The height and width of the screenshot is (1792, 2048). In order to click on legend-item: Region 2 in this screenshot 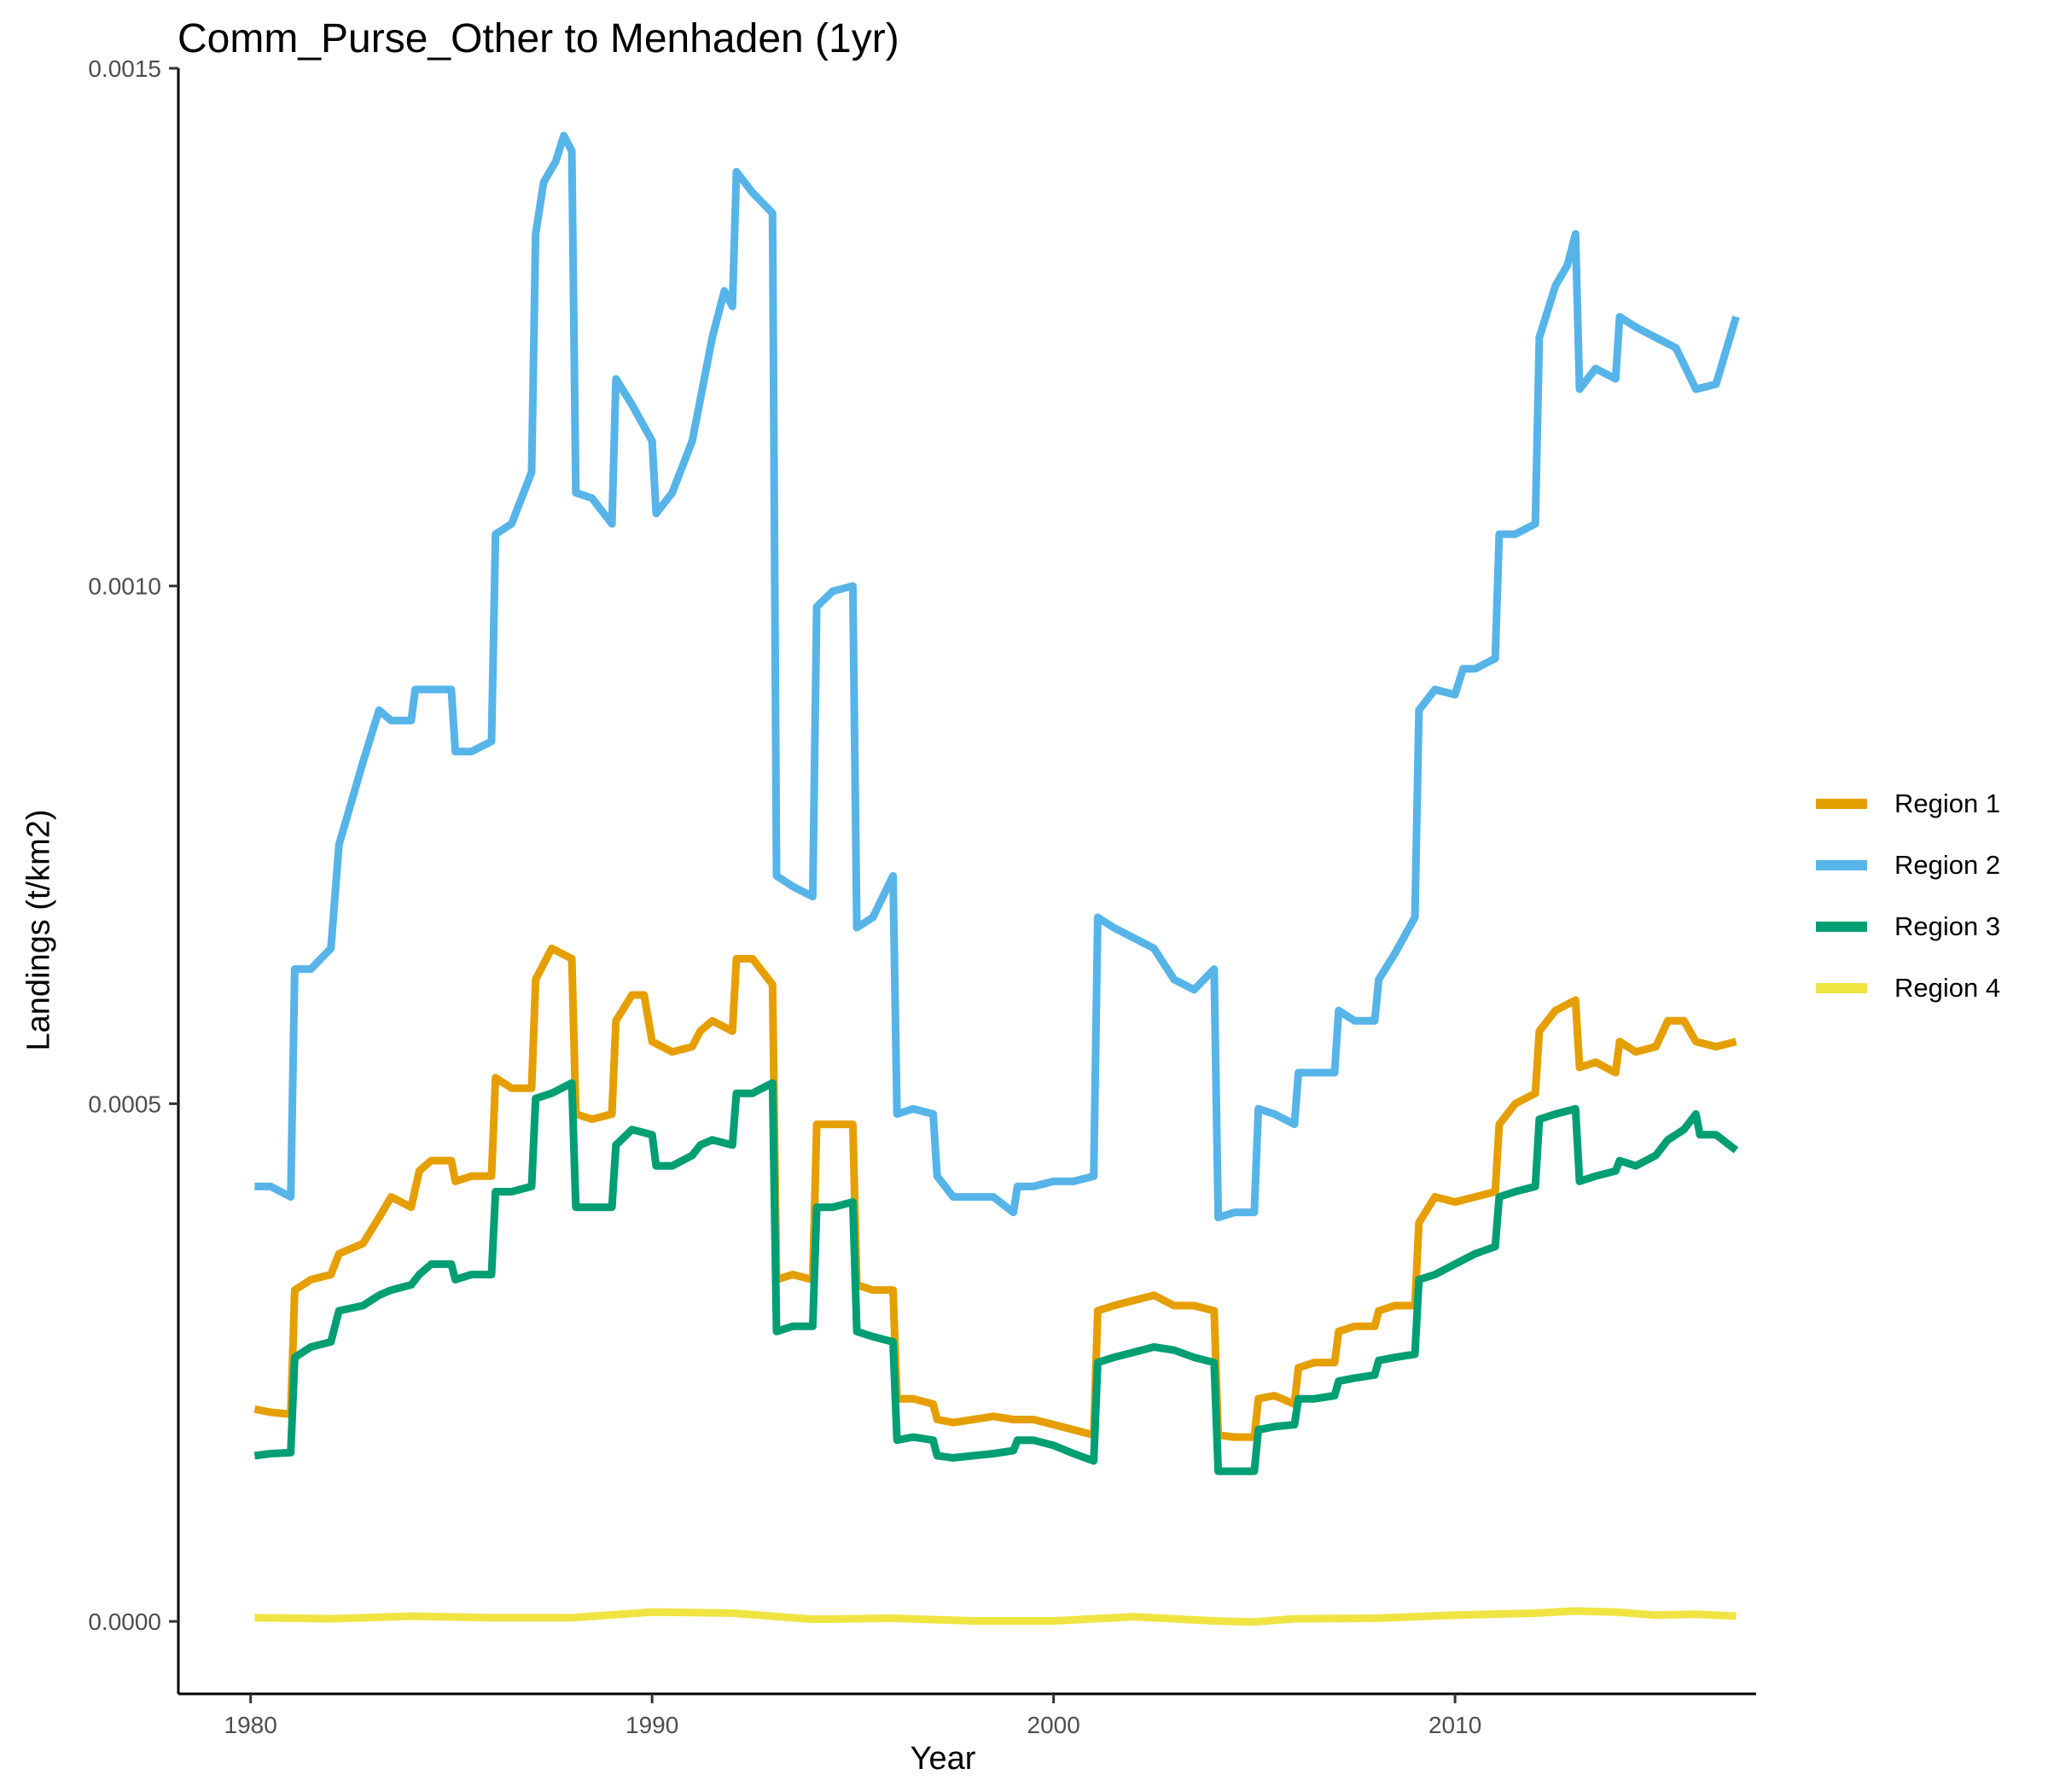, I will do `click(1908, 865)`.